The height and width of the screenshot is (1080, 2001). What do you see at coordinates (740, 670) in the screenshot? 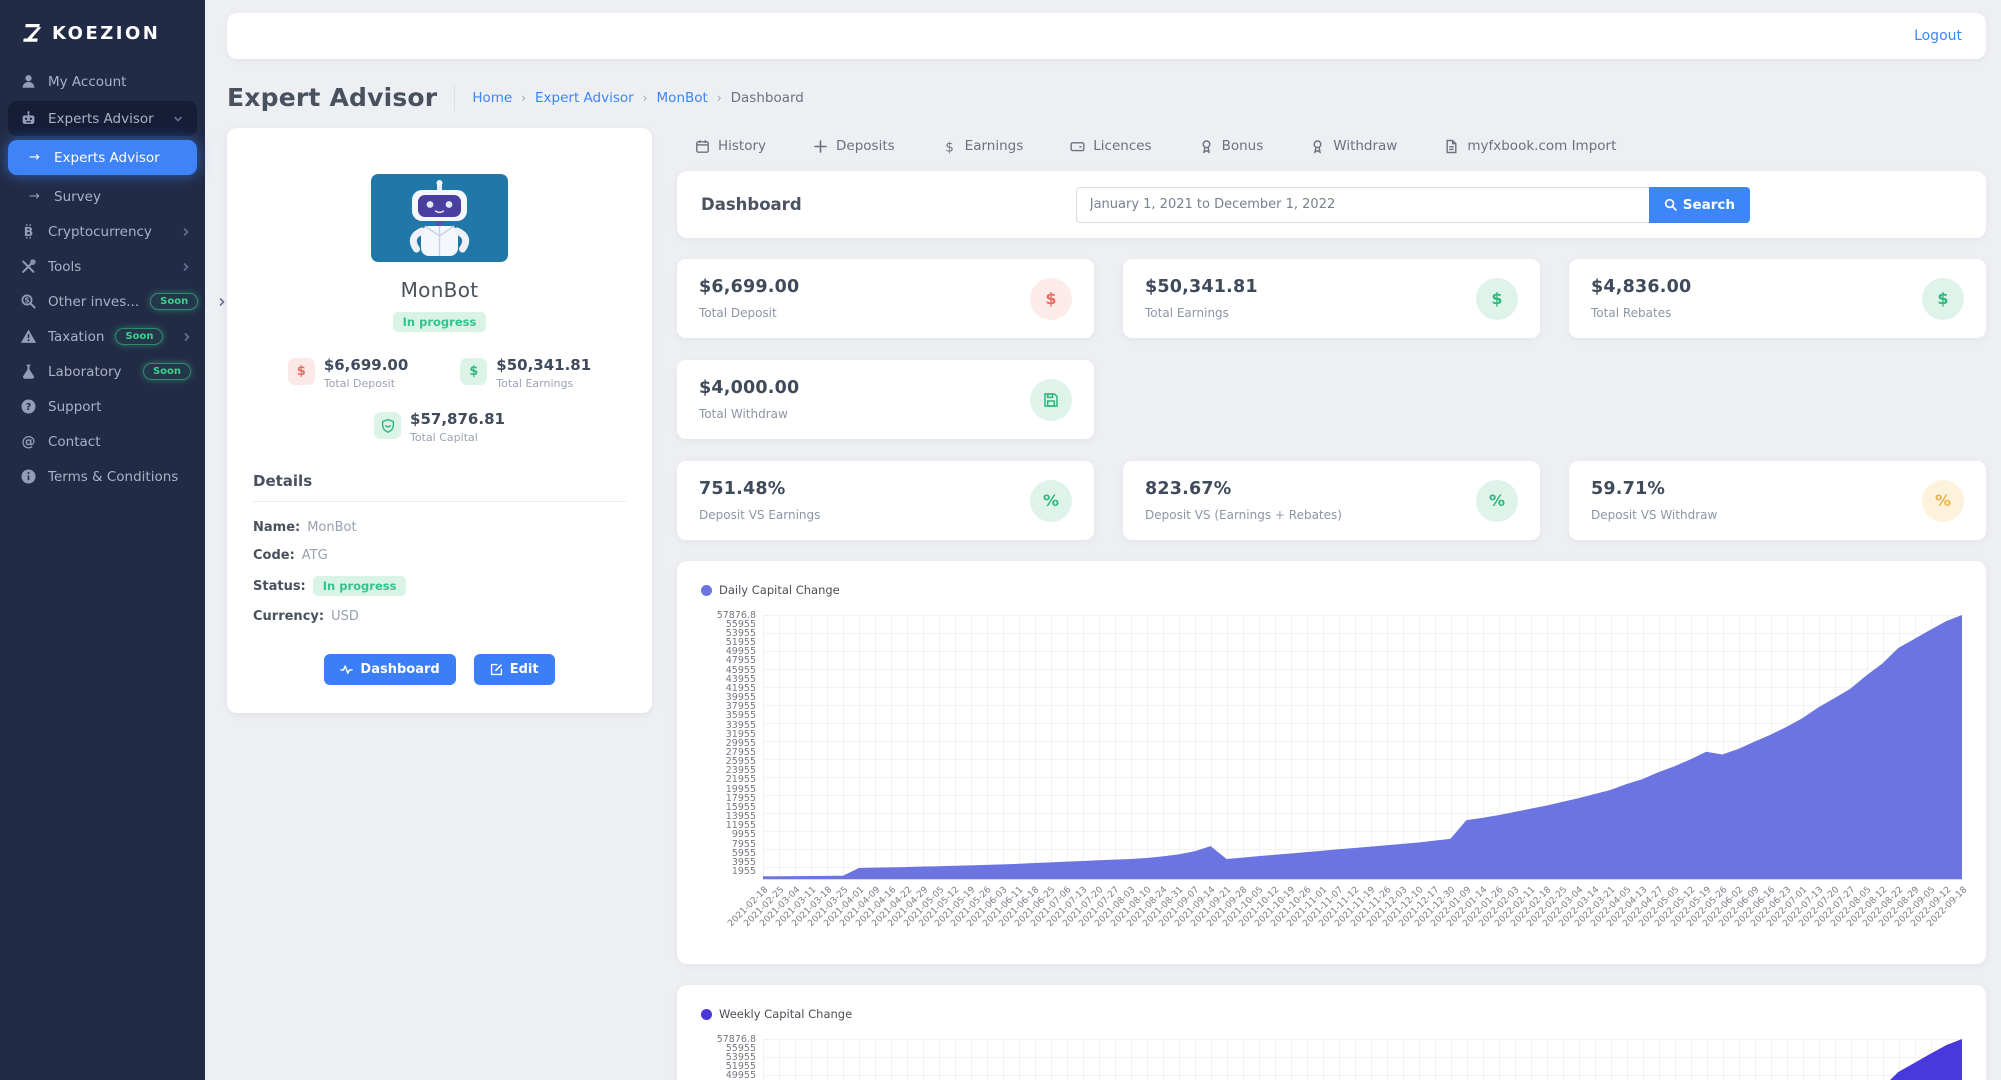
I see `y-tick-label: 45955` at bounding box center [740, 670].